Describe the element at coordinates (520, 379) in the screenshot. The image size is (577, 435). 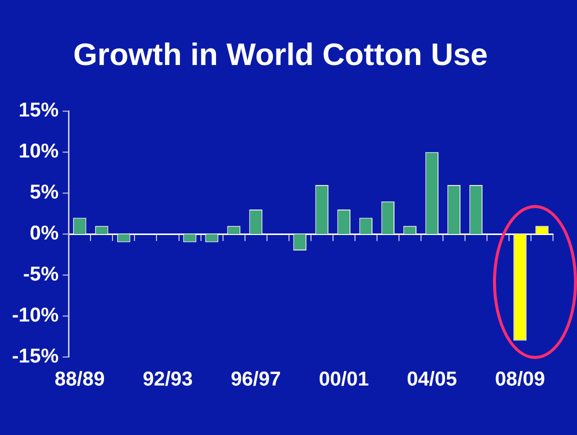
I see `x-tick-label: 08/09` at that location.